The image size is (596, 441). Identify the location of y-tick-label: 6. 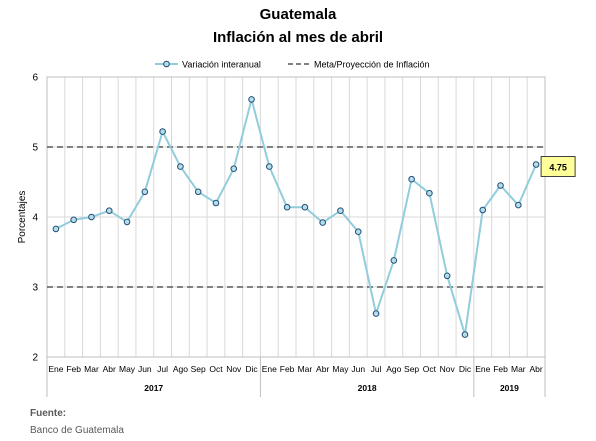
(35, 78).